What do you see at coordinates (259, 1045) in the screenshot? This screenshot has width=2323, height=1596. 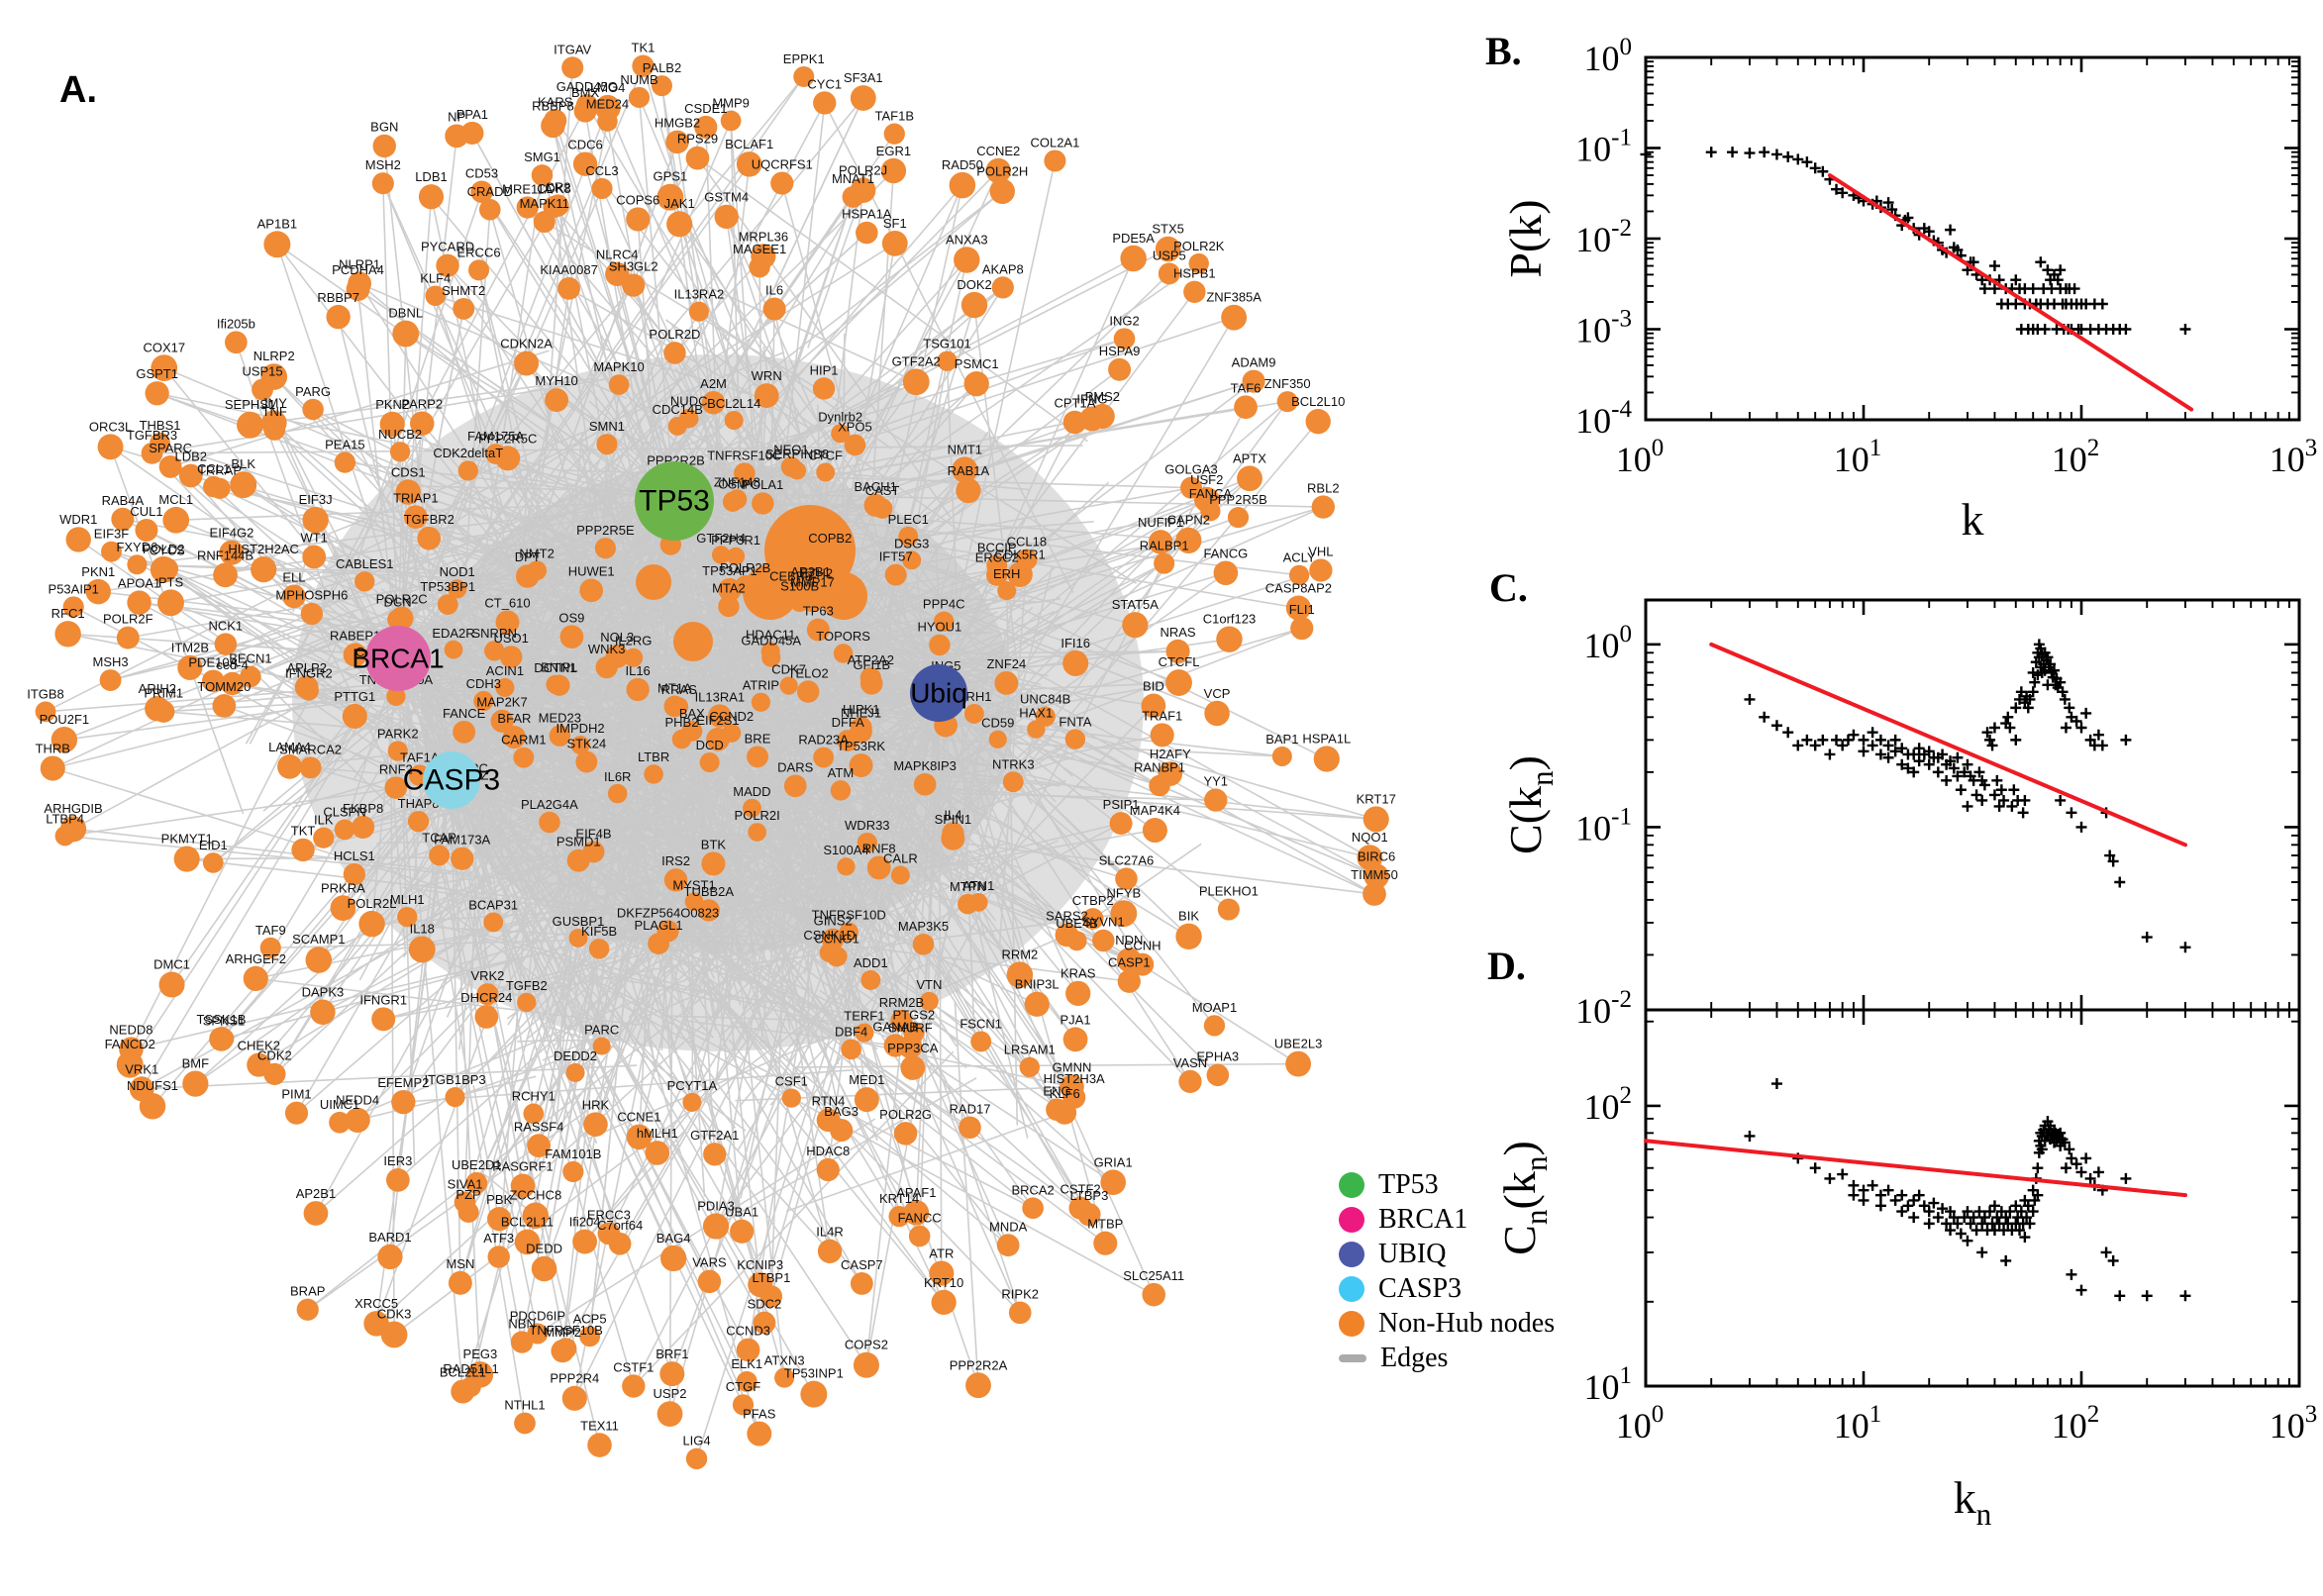 I see `svg-text: CHEK2` at bounding box center [259, 1045].